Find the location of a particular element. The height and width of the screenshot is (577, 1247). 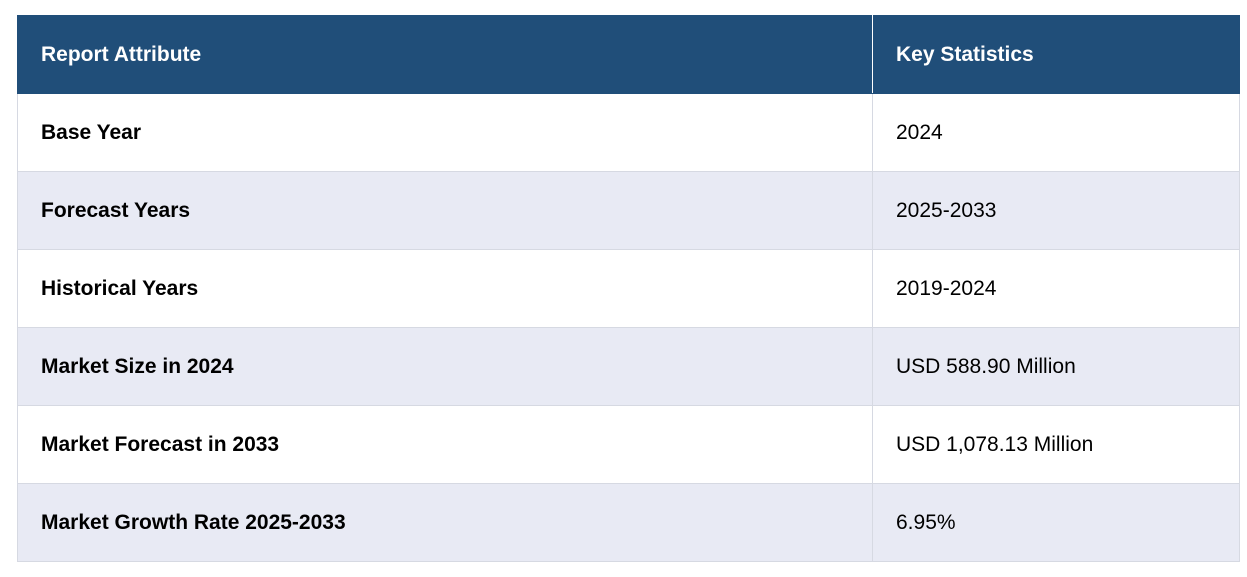

table-row: Forecast Years 2025-2033 is located at coordinates (628, 210).